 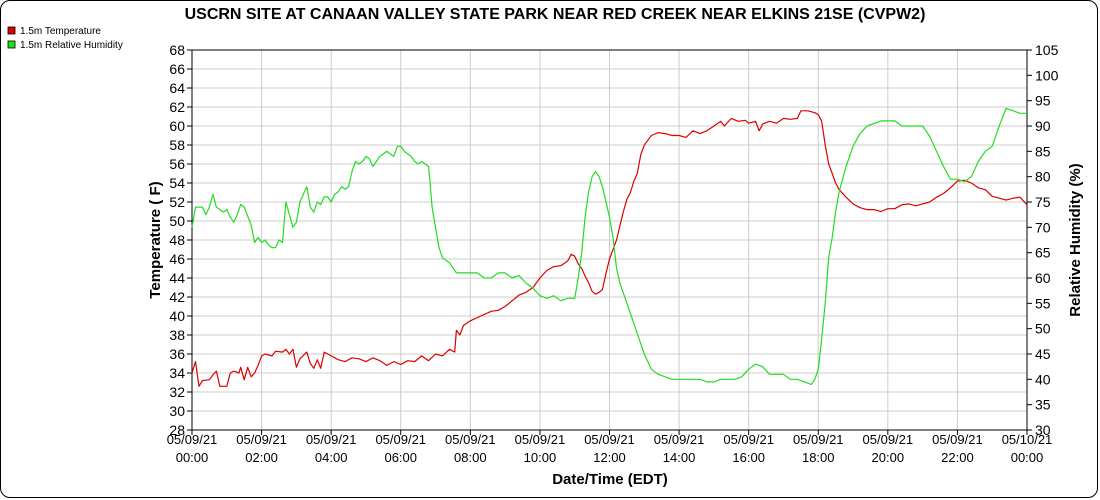 What do you see at coordinates (1043, 202) in the screenshot?
I see `right-tick-label: 75` at bounding box center [1043, 202].